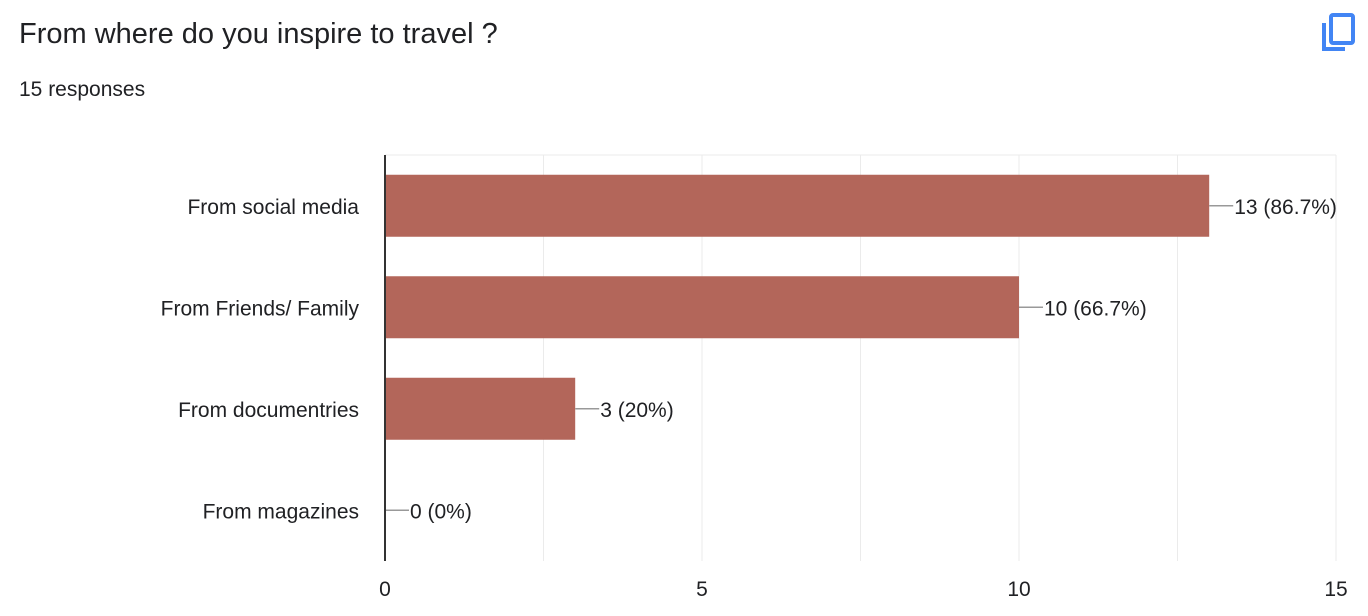 Image resolution: width=1368 pixels, height=616 pixels. I want to click on data-label: 10 (66.7%), so click(1095, 308).